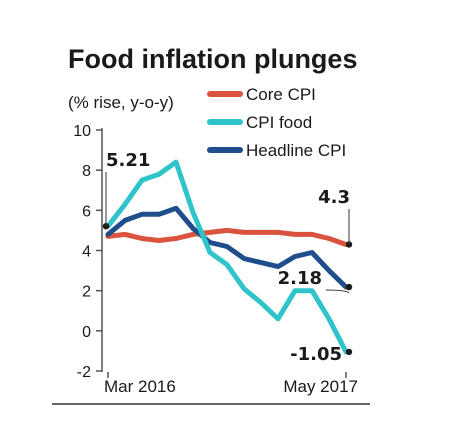  I want to click on y-tick-label: 10, so click(82, 131).